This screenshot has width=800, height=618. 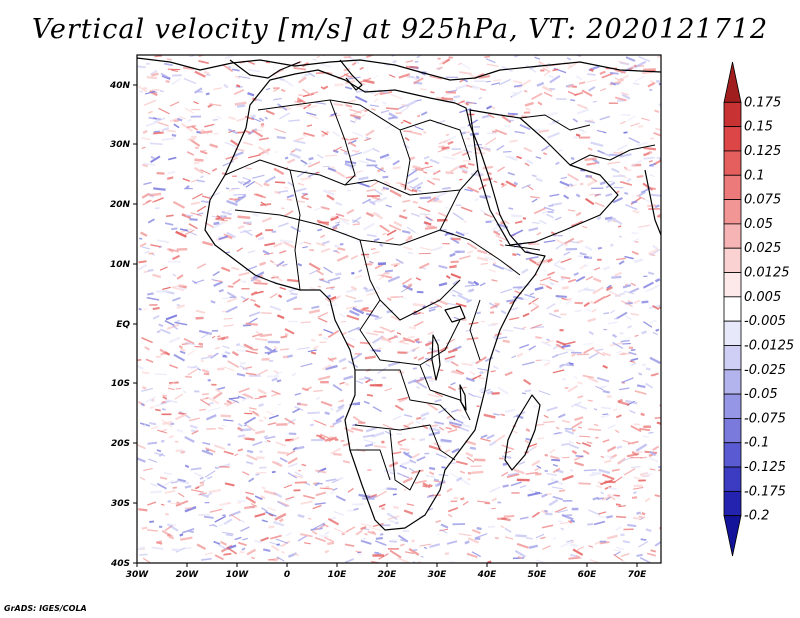 What do you see at coordinates (120, 325) in the screenshot?
I see `y-axis-labels: 40N 30N 20N 10N EQ 10S 20S 30S 40S` at bounding box center [120, 325].